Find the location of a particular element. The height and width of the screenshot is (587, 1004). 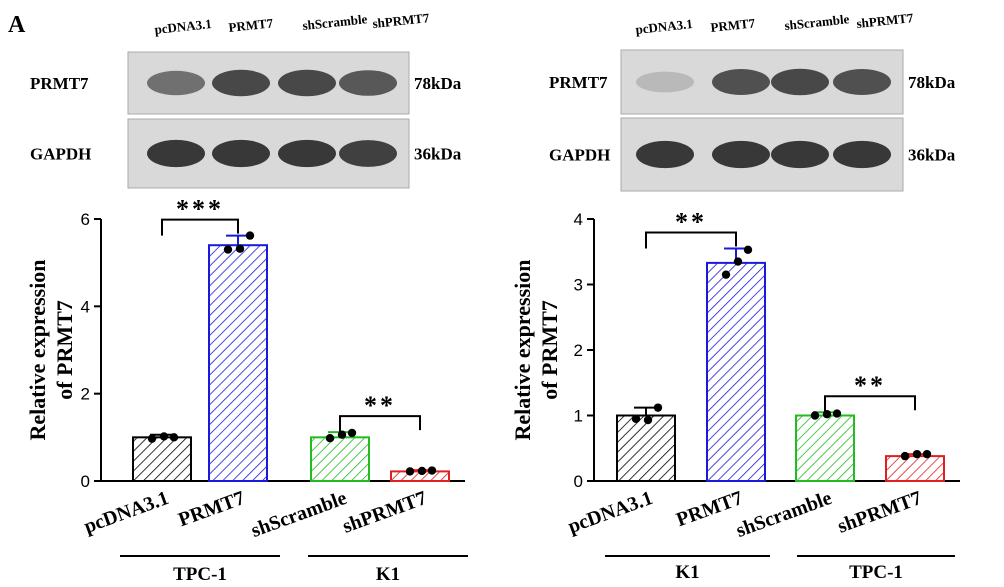

y-tick-label: 1 is located at coordinates (578, 416).